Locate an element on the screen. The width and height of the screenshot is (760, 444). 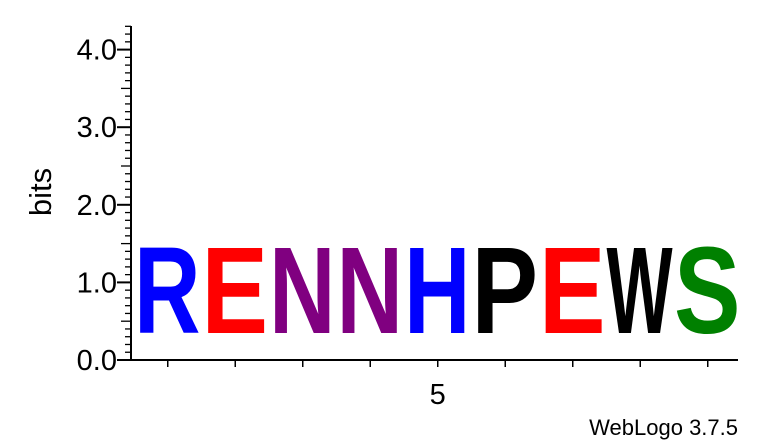
y-tick-label: 3.0 is located at coordinates (97, 128).